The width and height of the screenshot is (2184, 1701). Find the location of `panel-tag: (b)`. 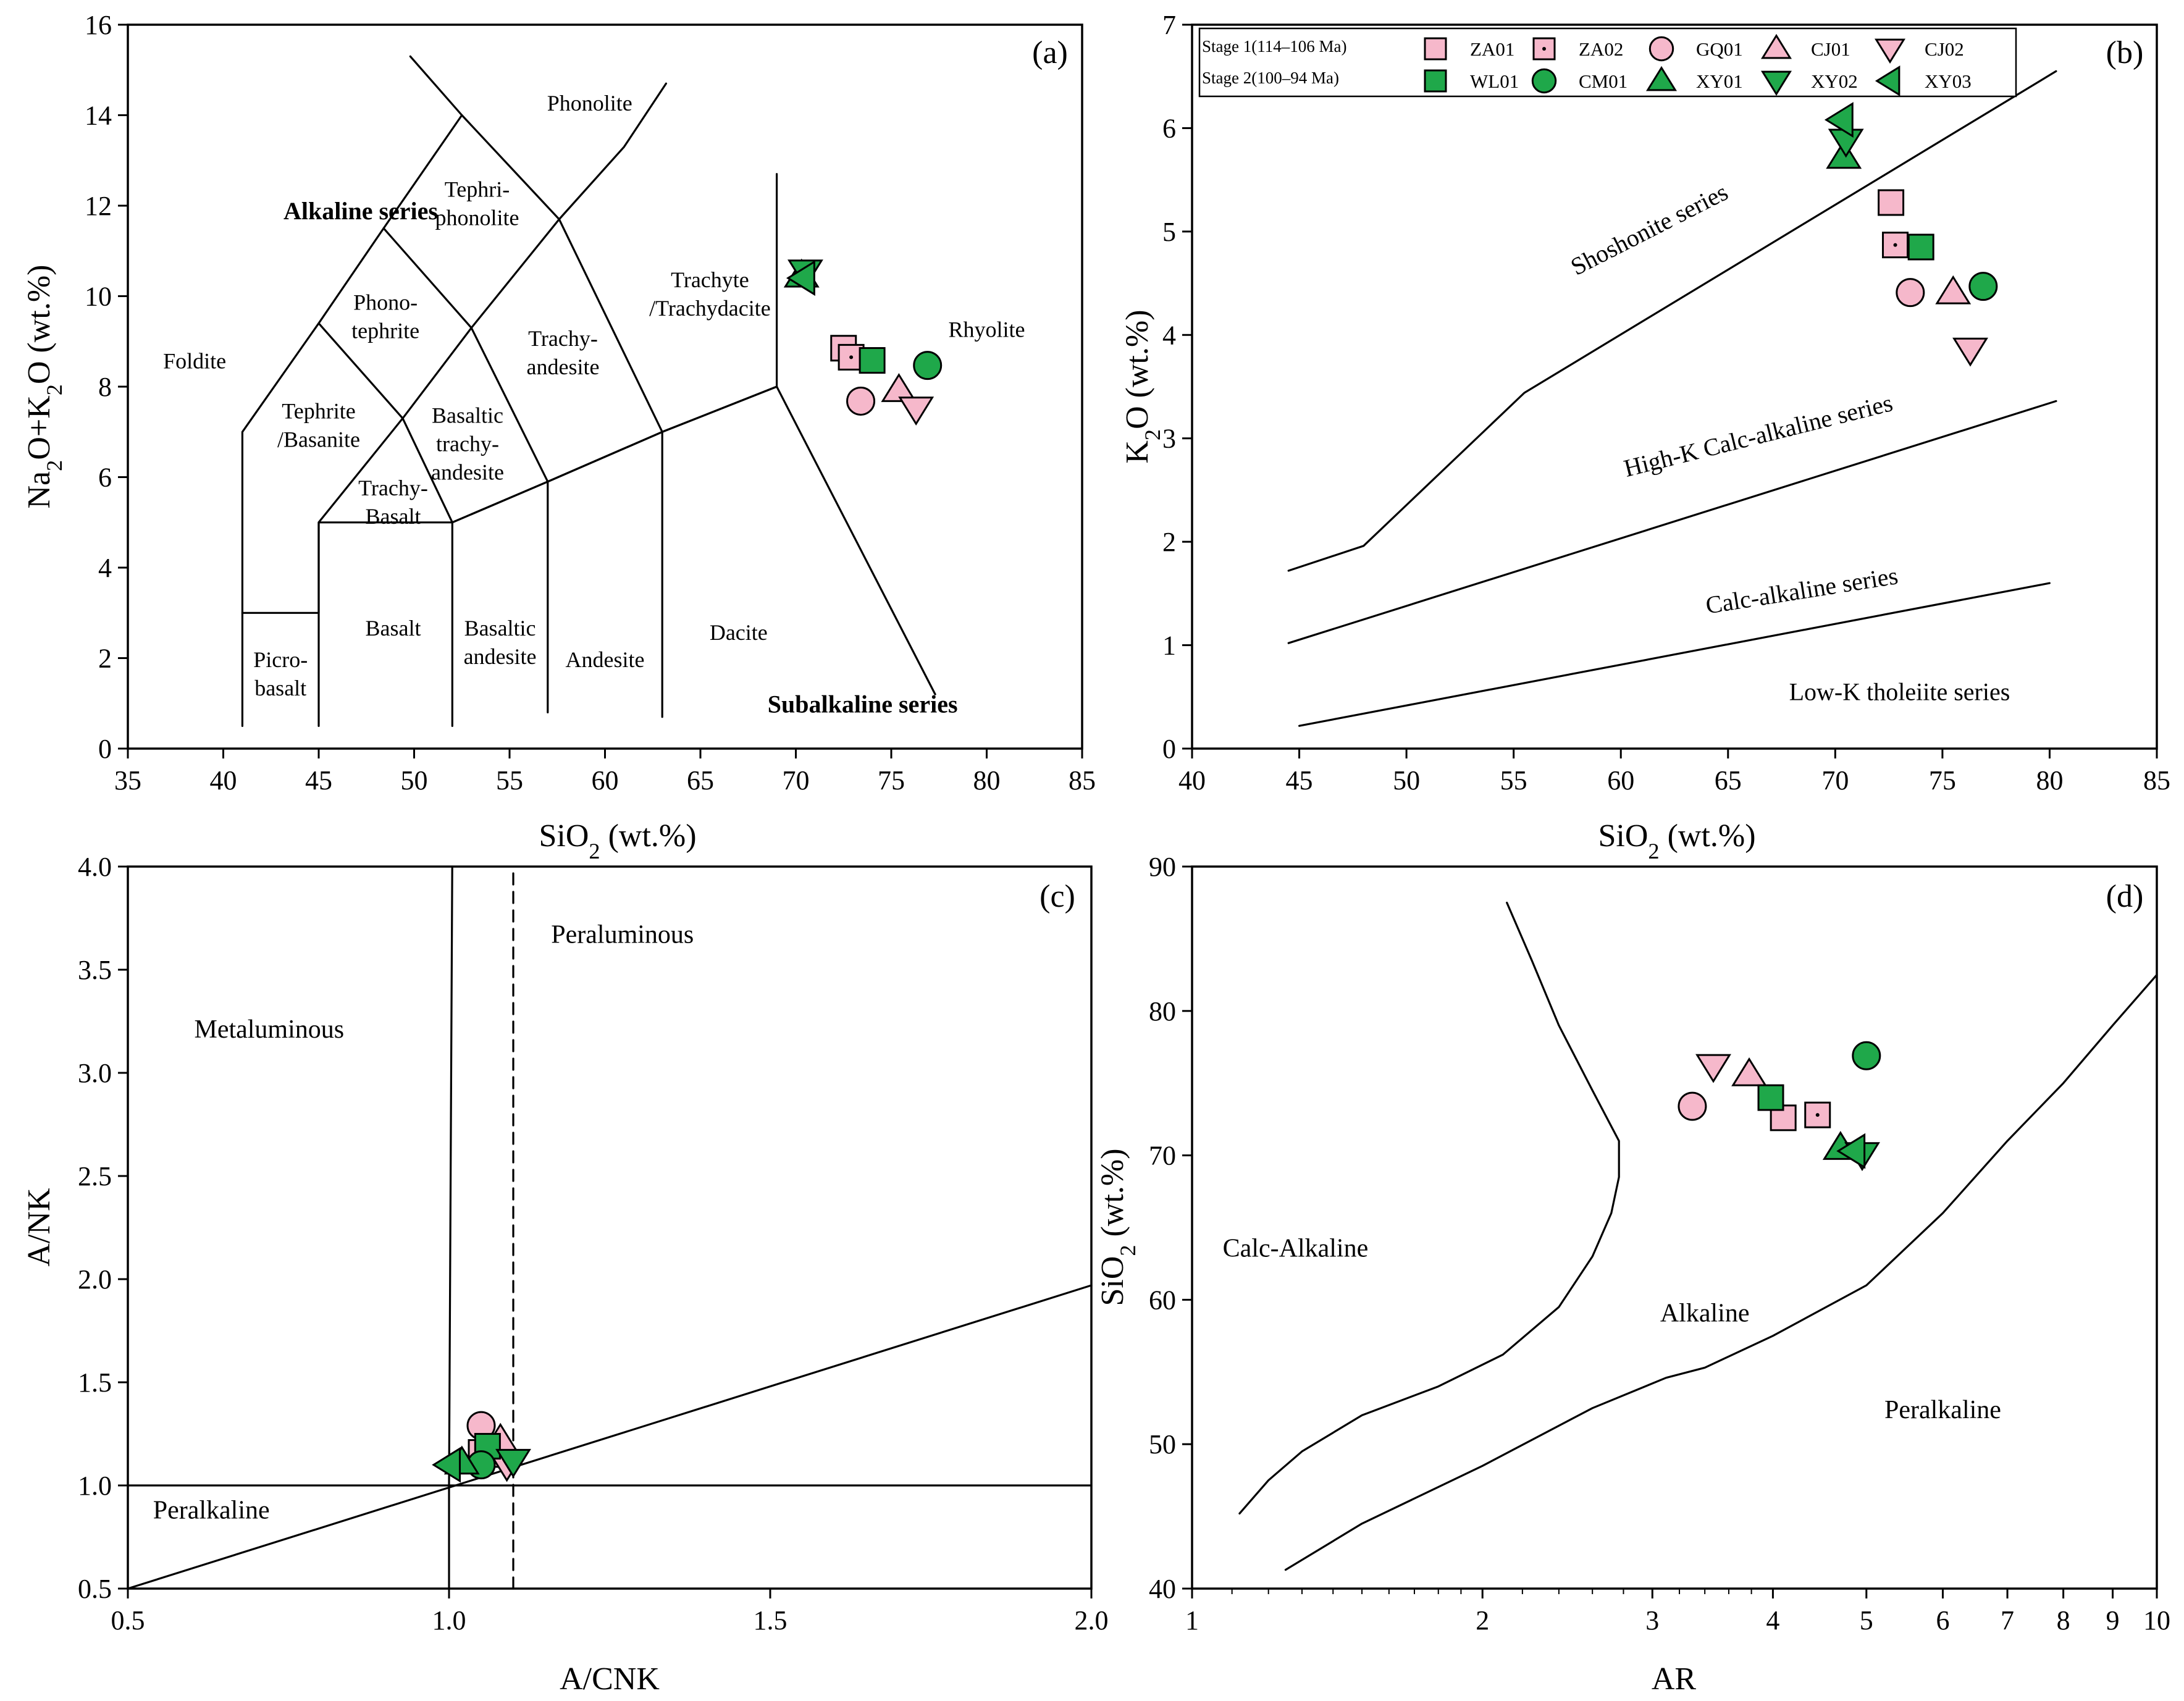

panel-tag: (b) is located at coordinates (2125, 52).